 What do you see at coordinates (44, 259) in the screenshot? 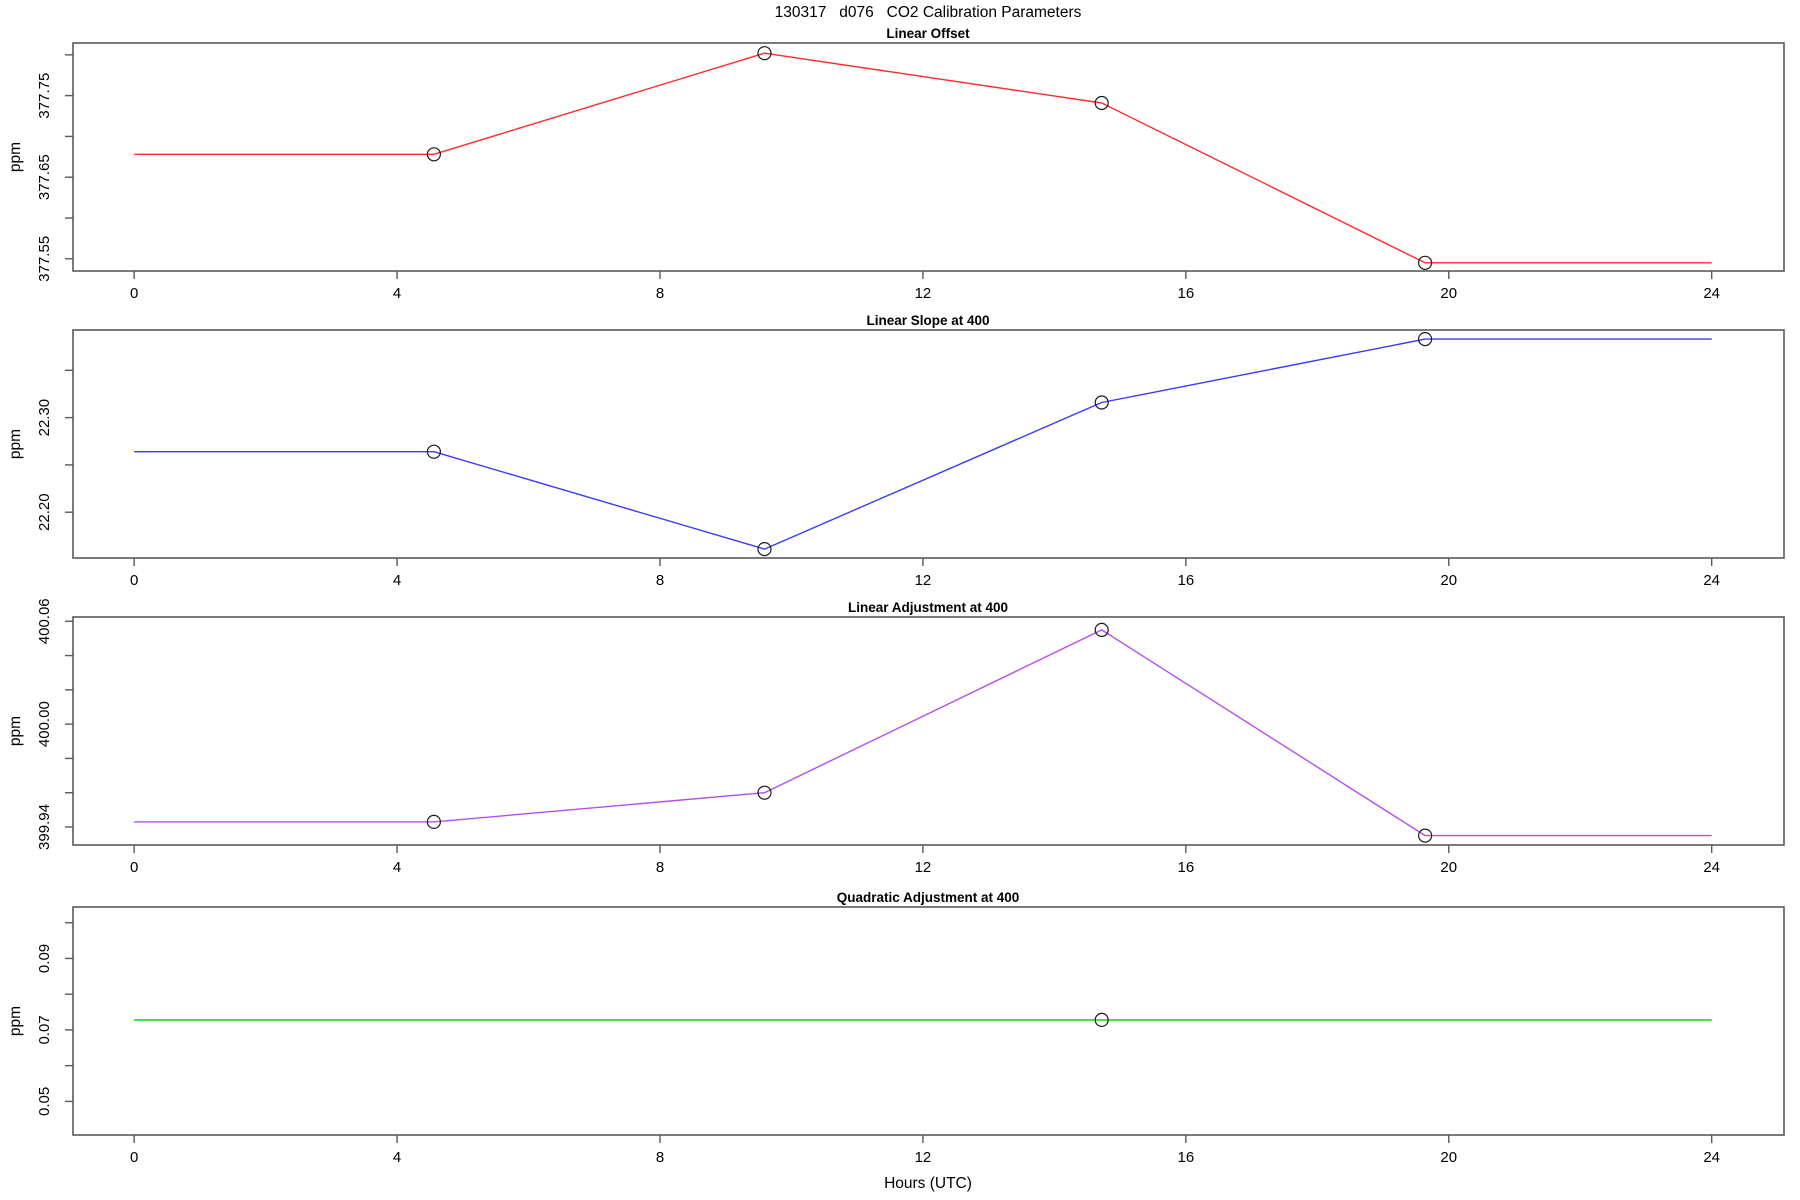
I see `y-tick-label: 377.55` at bounding box center [44, 259].